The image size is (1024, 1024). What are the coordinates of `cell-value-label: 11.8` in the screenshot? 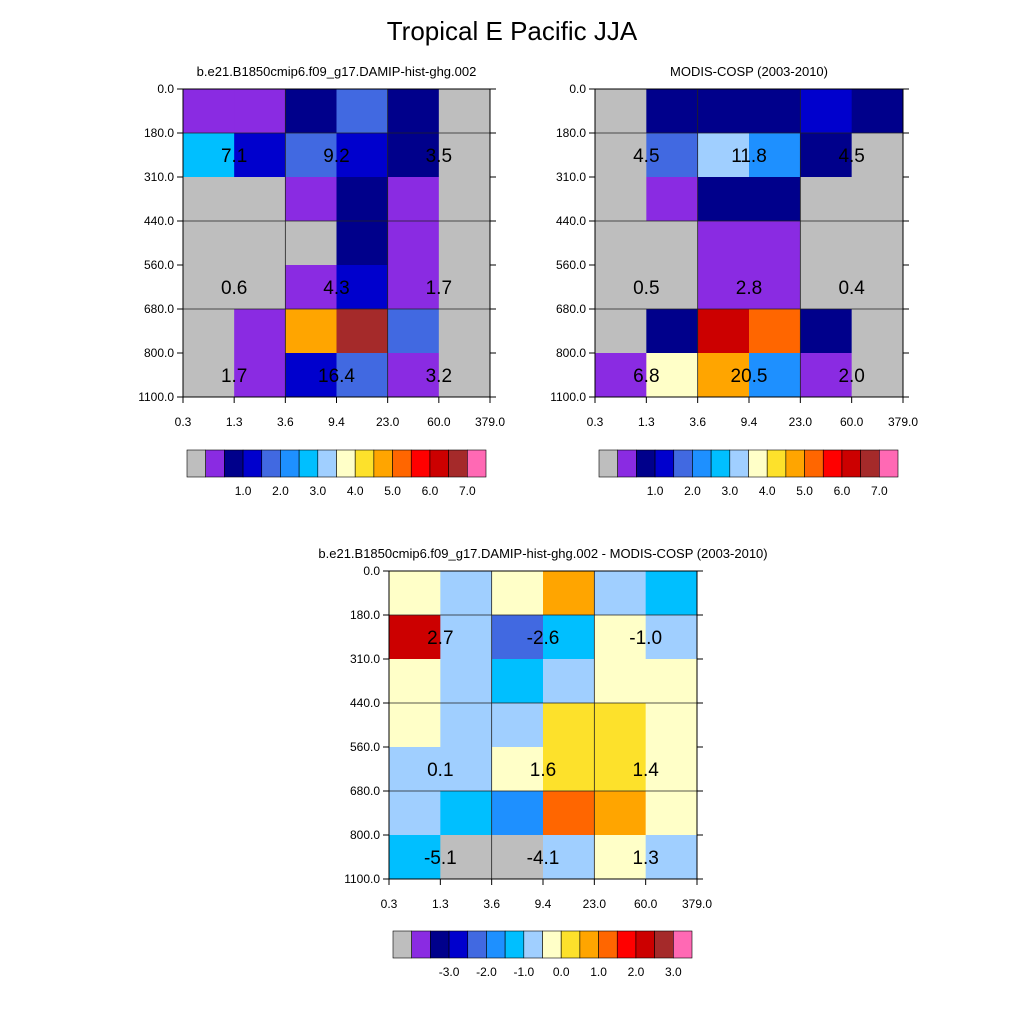 It's located at (749, 156).